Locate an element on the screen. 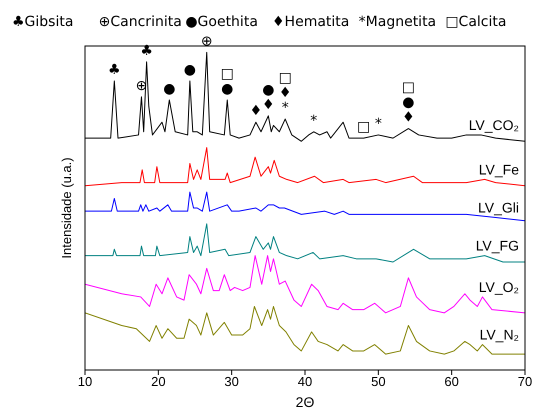 Image resolution: width=544 pixels, height=419 pixels. y-axis-title: Intensidade (u.a.) is located at coordinates (66, 208).